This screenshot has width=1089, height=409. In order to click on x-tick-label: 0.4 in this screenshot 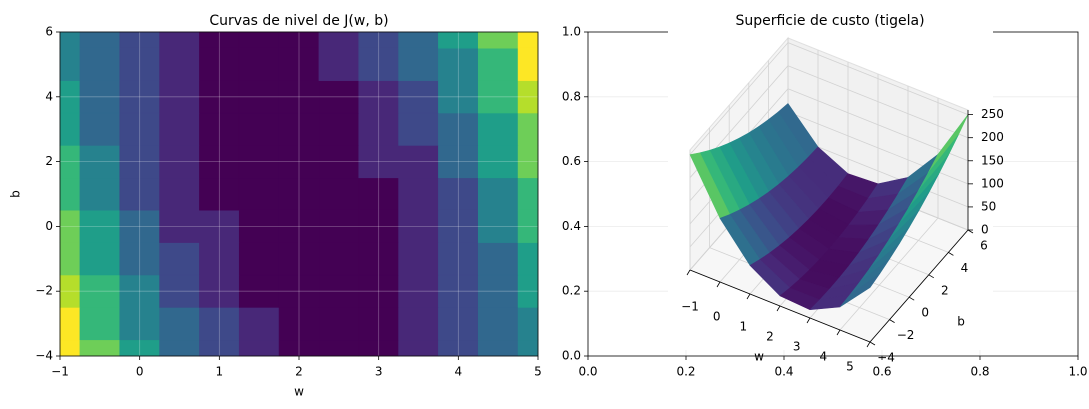, I will do `click(783, 372)`.